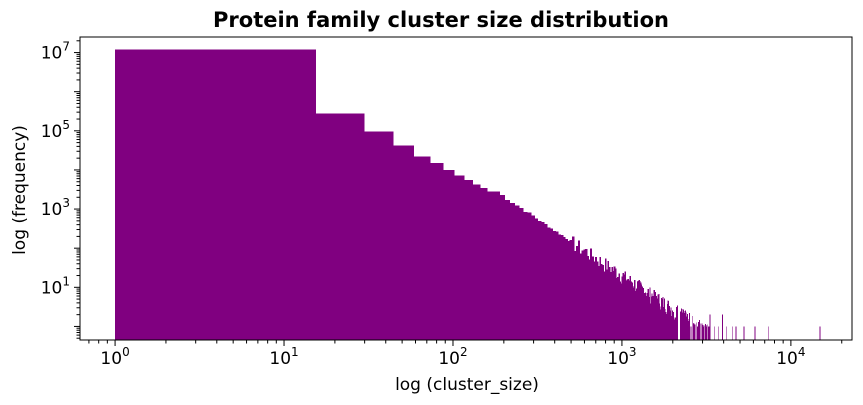 The width and height of the screenshot is (863, 405). I want to click on x-axis-label: log (cluster_size), so click(467, 385).